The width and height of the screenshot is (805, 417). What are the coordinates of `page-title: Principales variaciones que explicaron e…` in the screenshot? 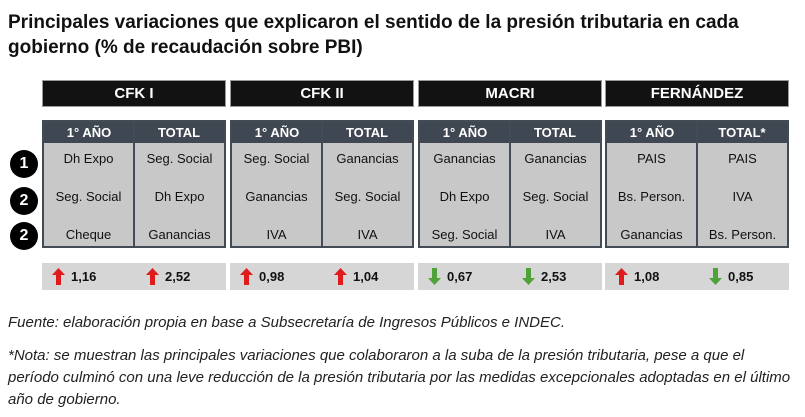 It's located at (373, 35).